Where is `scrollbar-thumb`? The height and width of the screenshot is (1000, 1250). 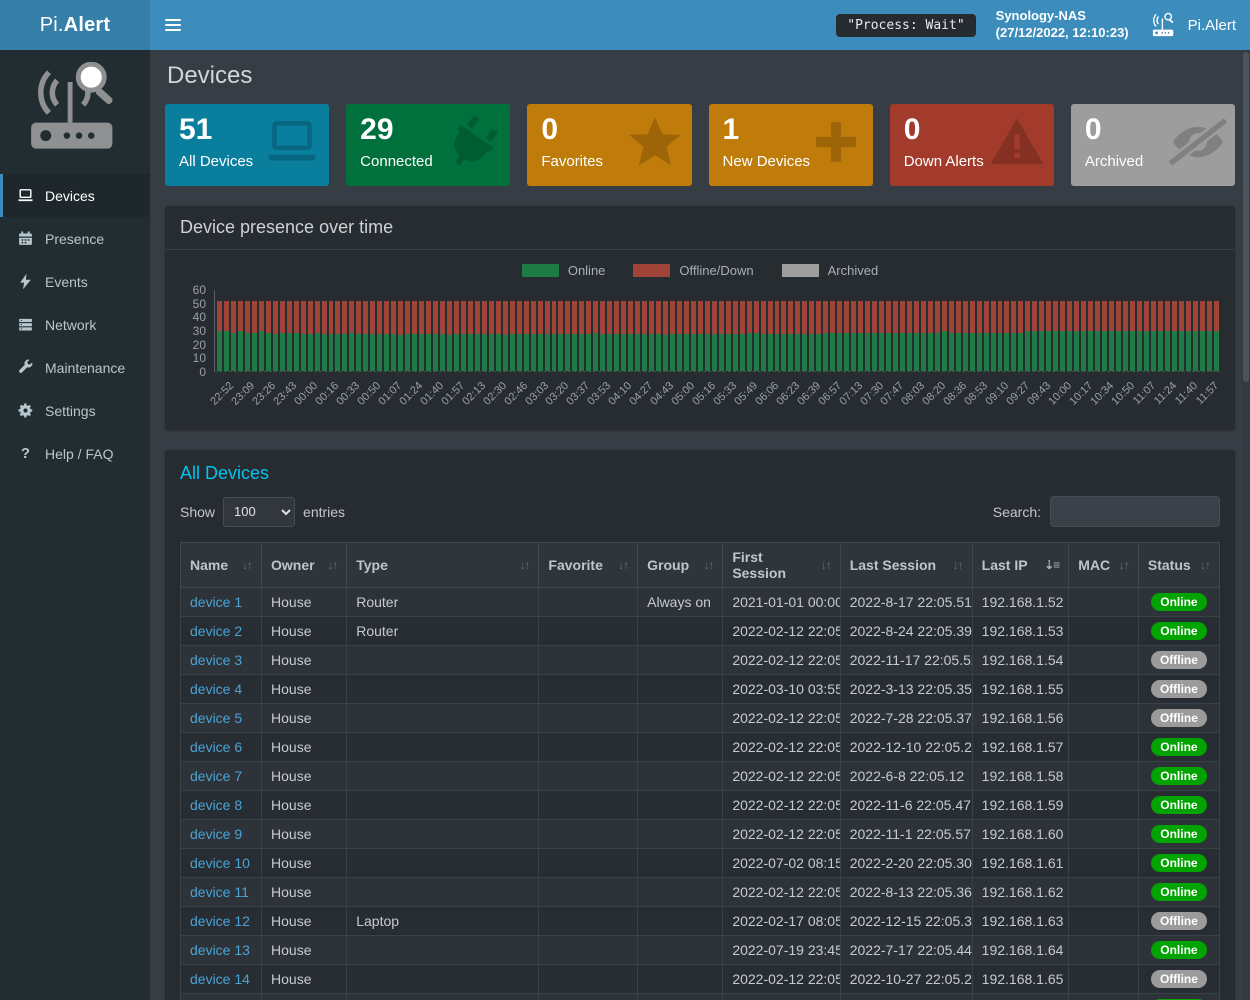
scrollbar-thumb is located at coordinates (1246, 217).